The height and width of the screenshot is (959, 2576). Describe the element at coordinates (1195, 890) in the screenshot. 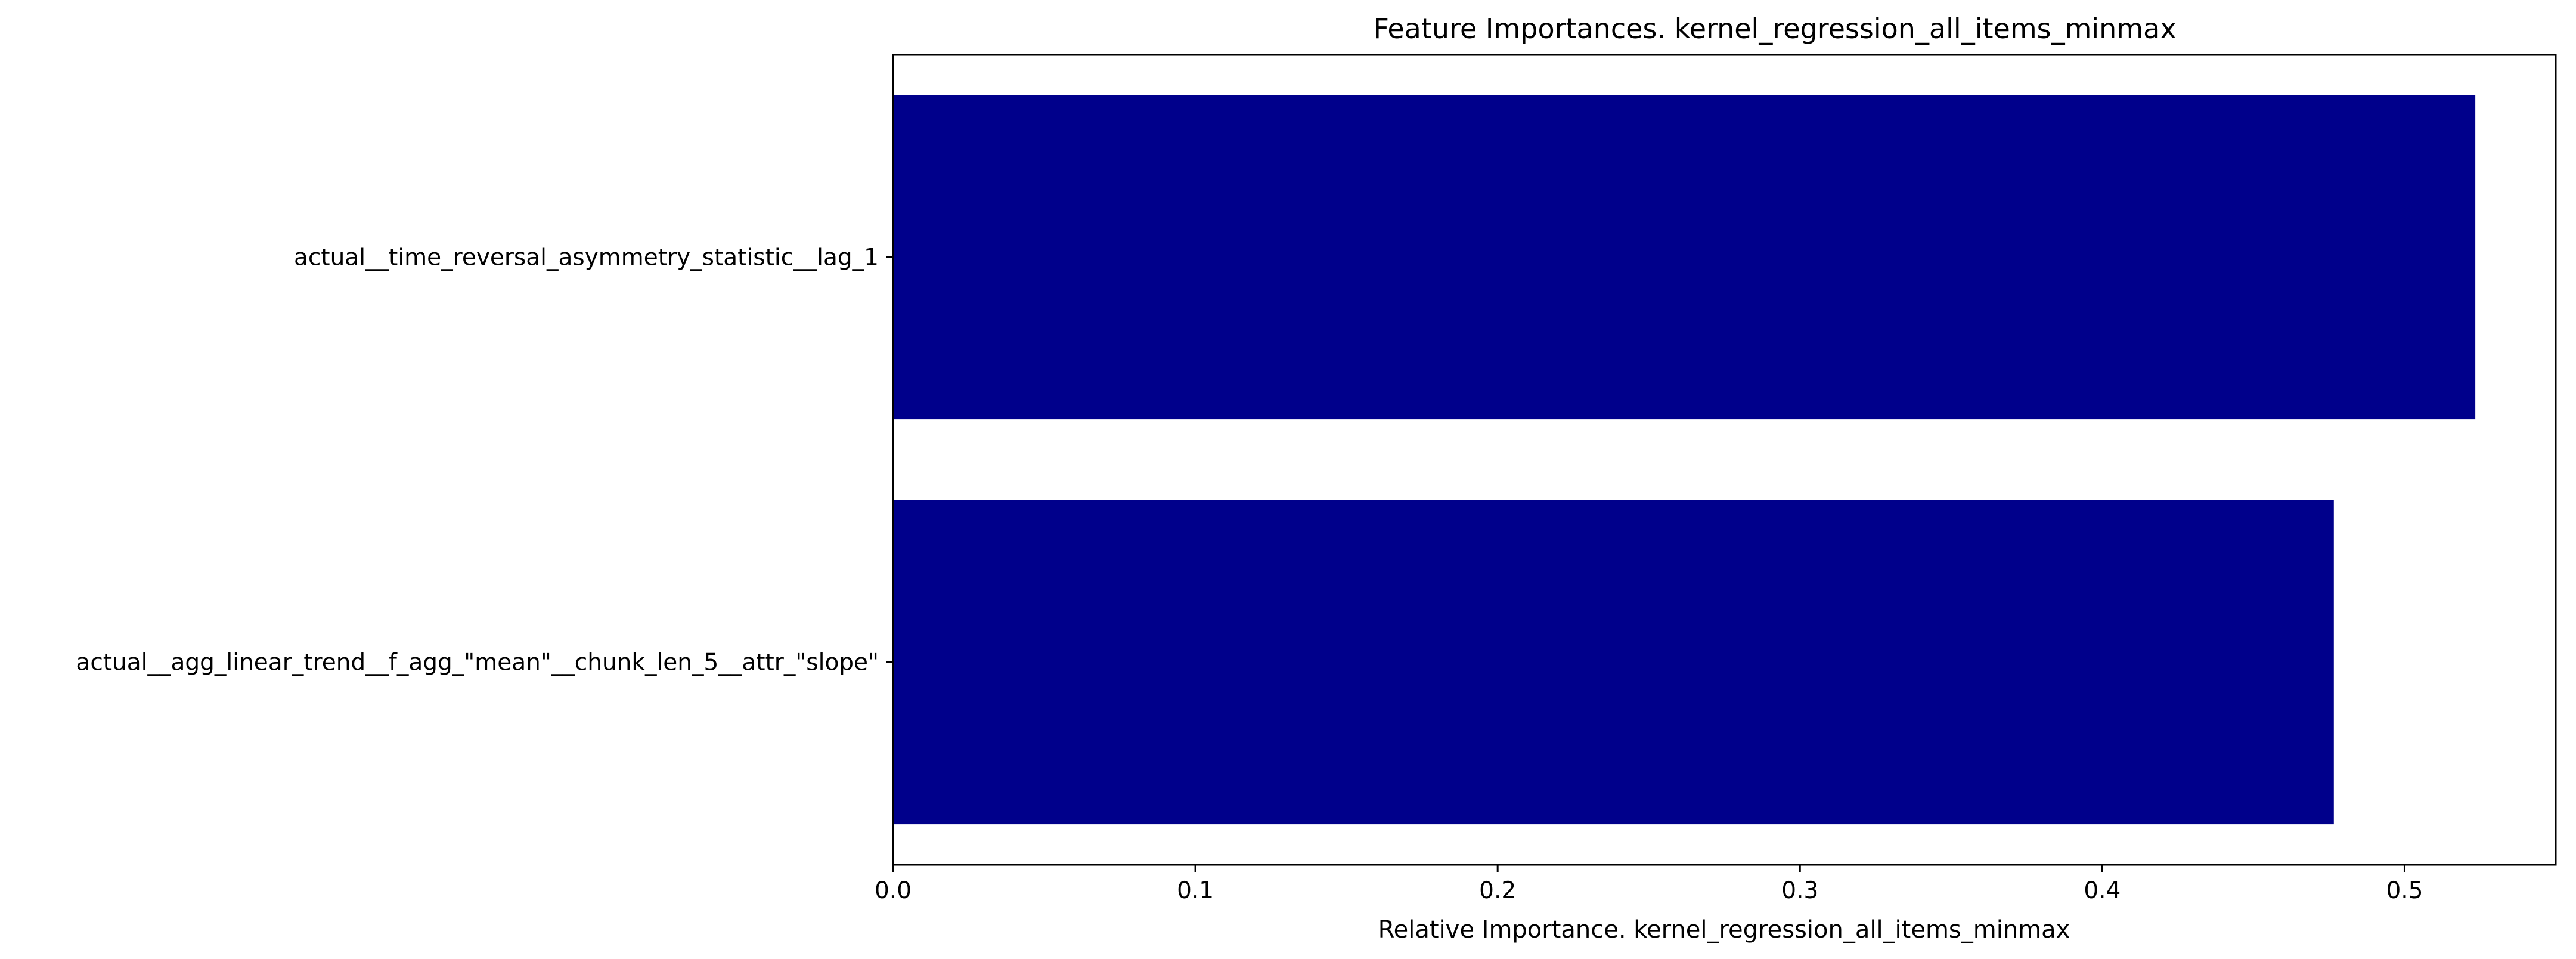

I see `x-tick-label-1: 0.1` at that location.